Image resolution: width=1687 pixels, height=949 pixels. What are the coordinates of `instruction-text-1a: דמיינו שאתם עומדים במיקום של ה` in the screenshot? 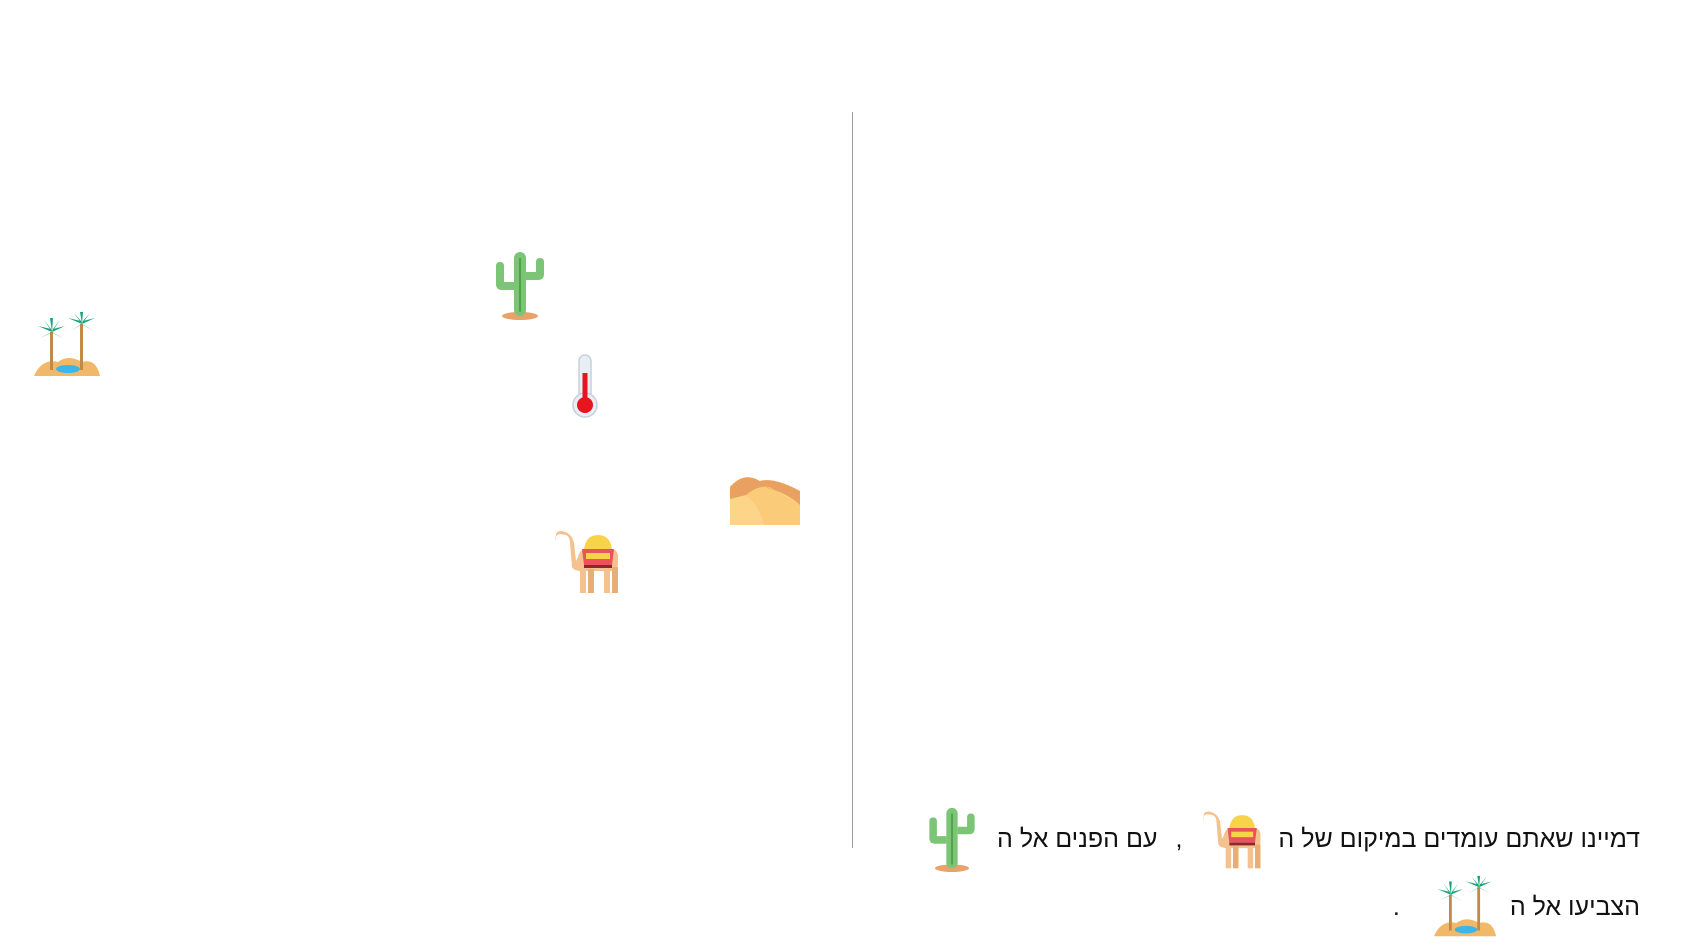 It's located at (1459, 838).